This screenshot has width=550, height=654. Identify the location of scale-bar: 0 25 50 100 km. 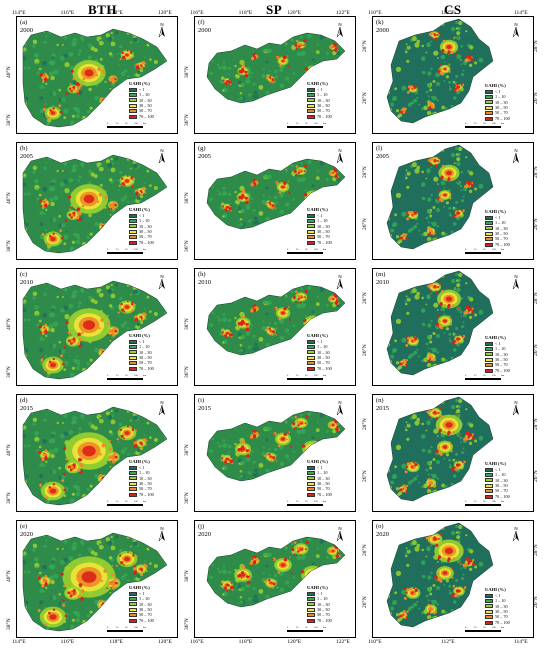
(307, 125).